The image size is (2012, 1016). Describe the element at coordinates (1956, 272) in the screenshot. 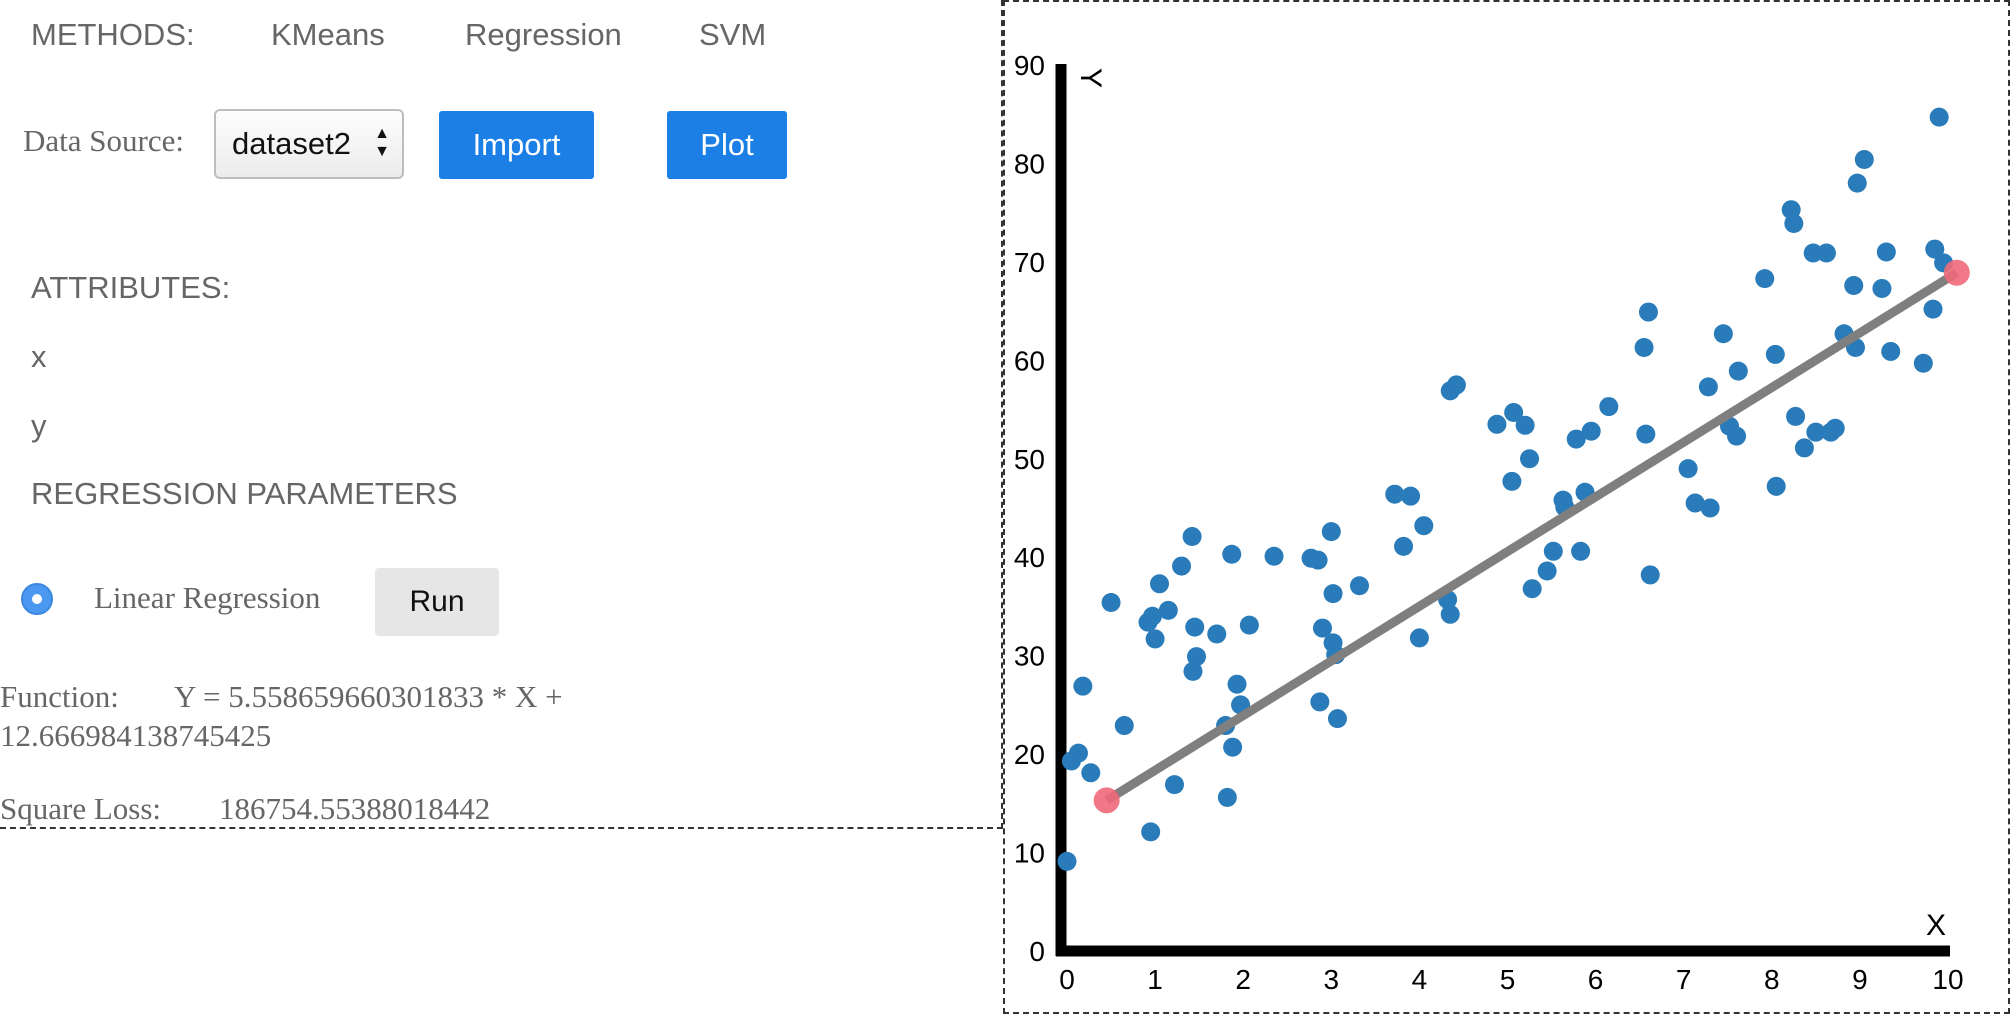

I see `regression-end-point` at that location.